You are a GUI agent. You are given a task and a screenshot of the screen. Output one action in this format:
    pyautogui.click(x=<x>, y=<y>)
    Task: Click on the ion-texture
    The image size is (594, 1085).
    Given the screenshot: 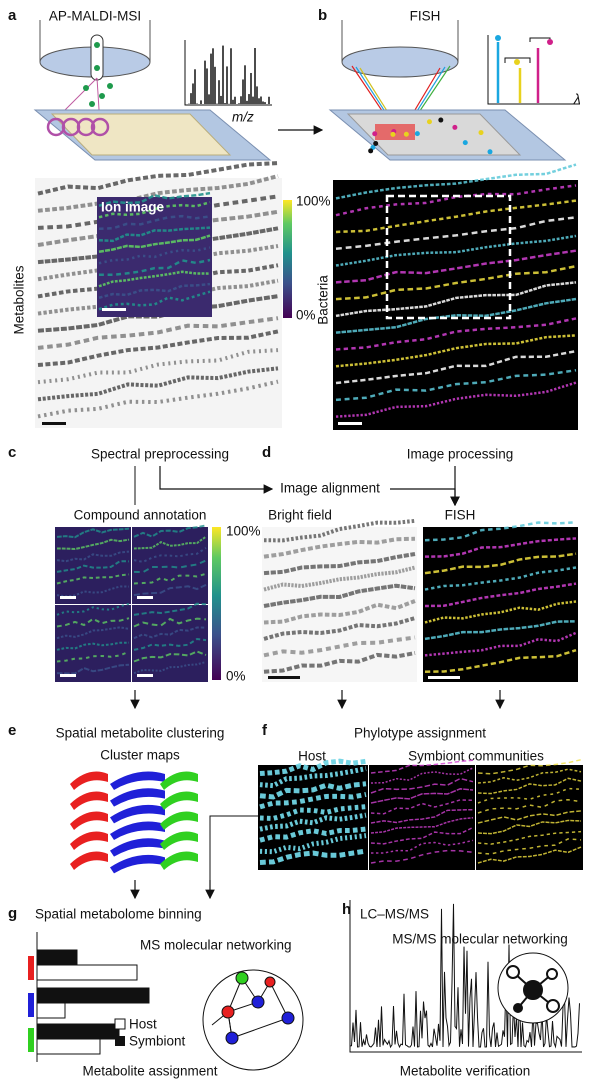 What is the action you would take?
    pyautogui.click(x=154, y=251)
    